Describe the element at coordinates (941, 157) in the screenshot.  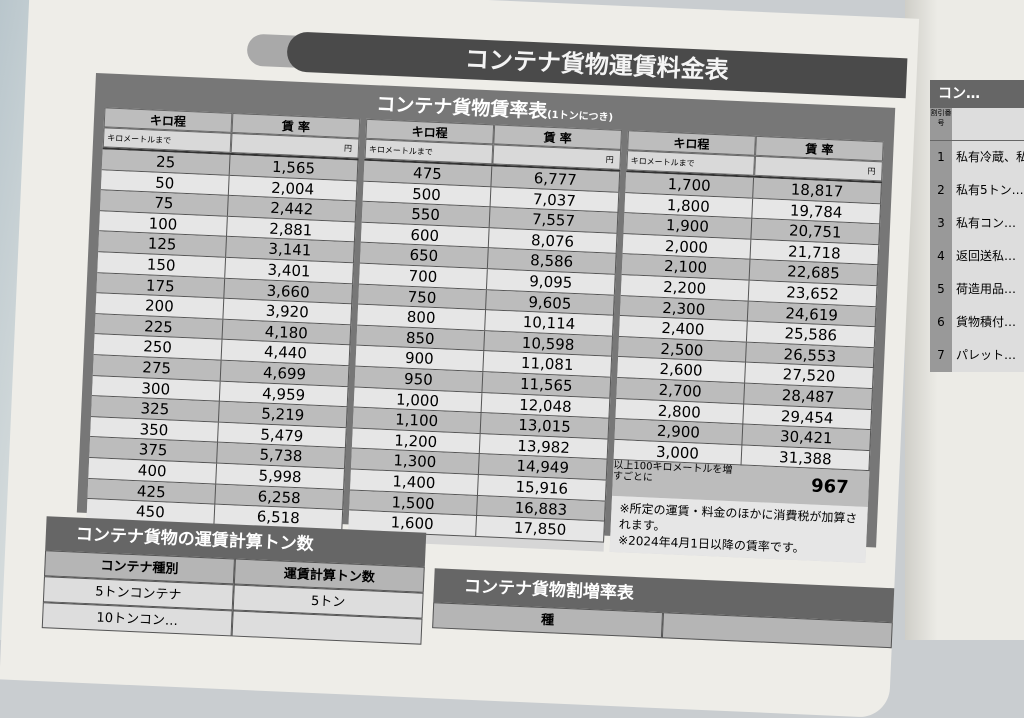
I see `discount-no: 1` at that location.